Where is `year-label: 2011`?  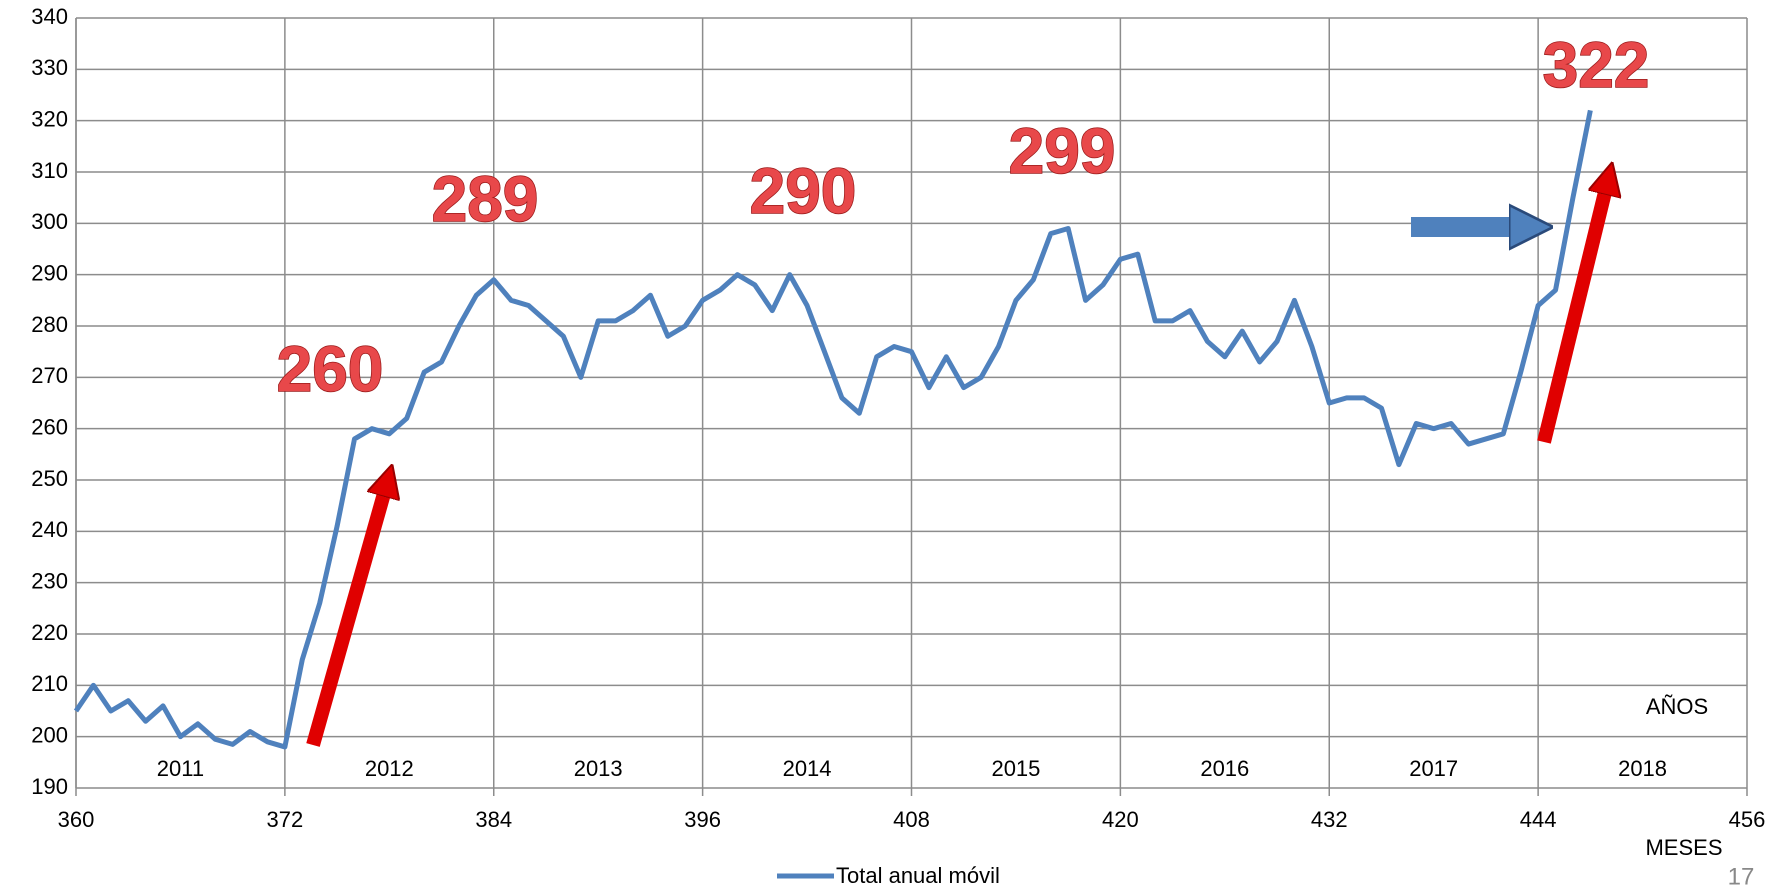 year-label: 2011 is located at coordinates (180, 768).